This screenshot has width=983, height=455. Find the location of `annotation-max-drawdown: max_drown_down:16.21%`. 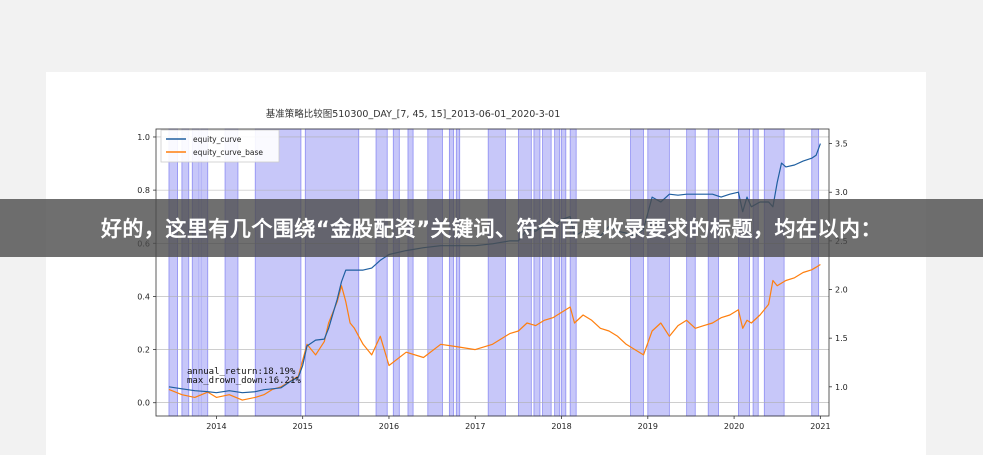

annotation-max-drawdown: max_drown_down:16.21% is located at coordinates (244, 381).